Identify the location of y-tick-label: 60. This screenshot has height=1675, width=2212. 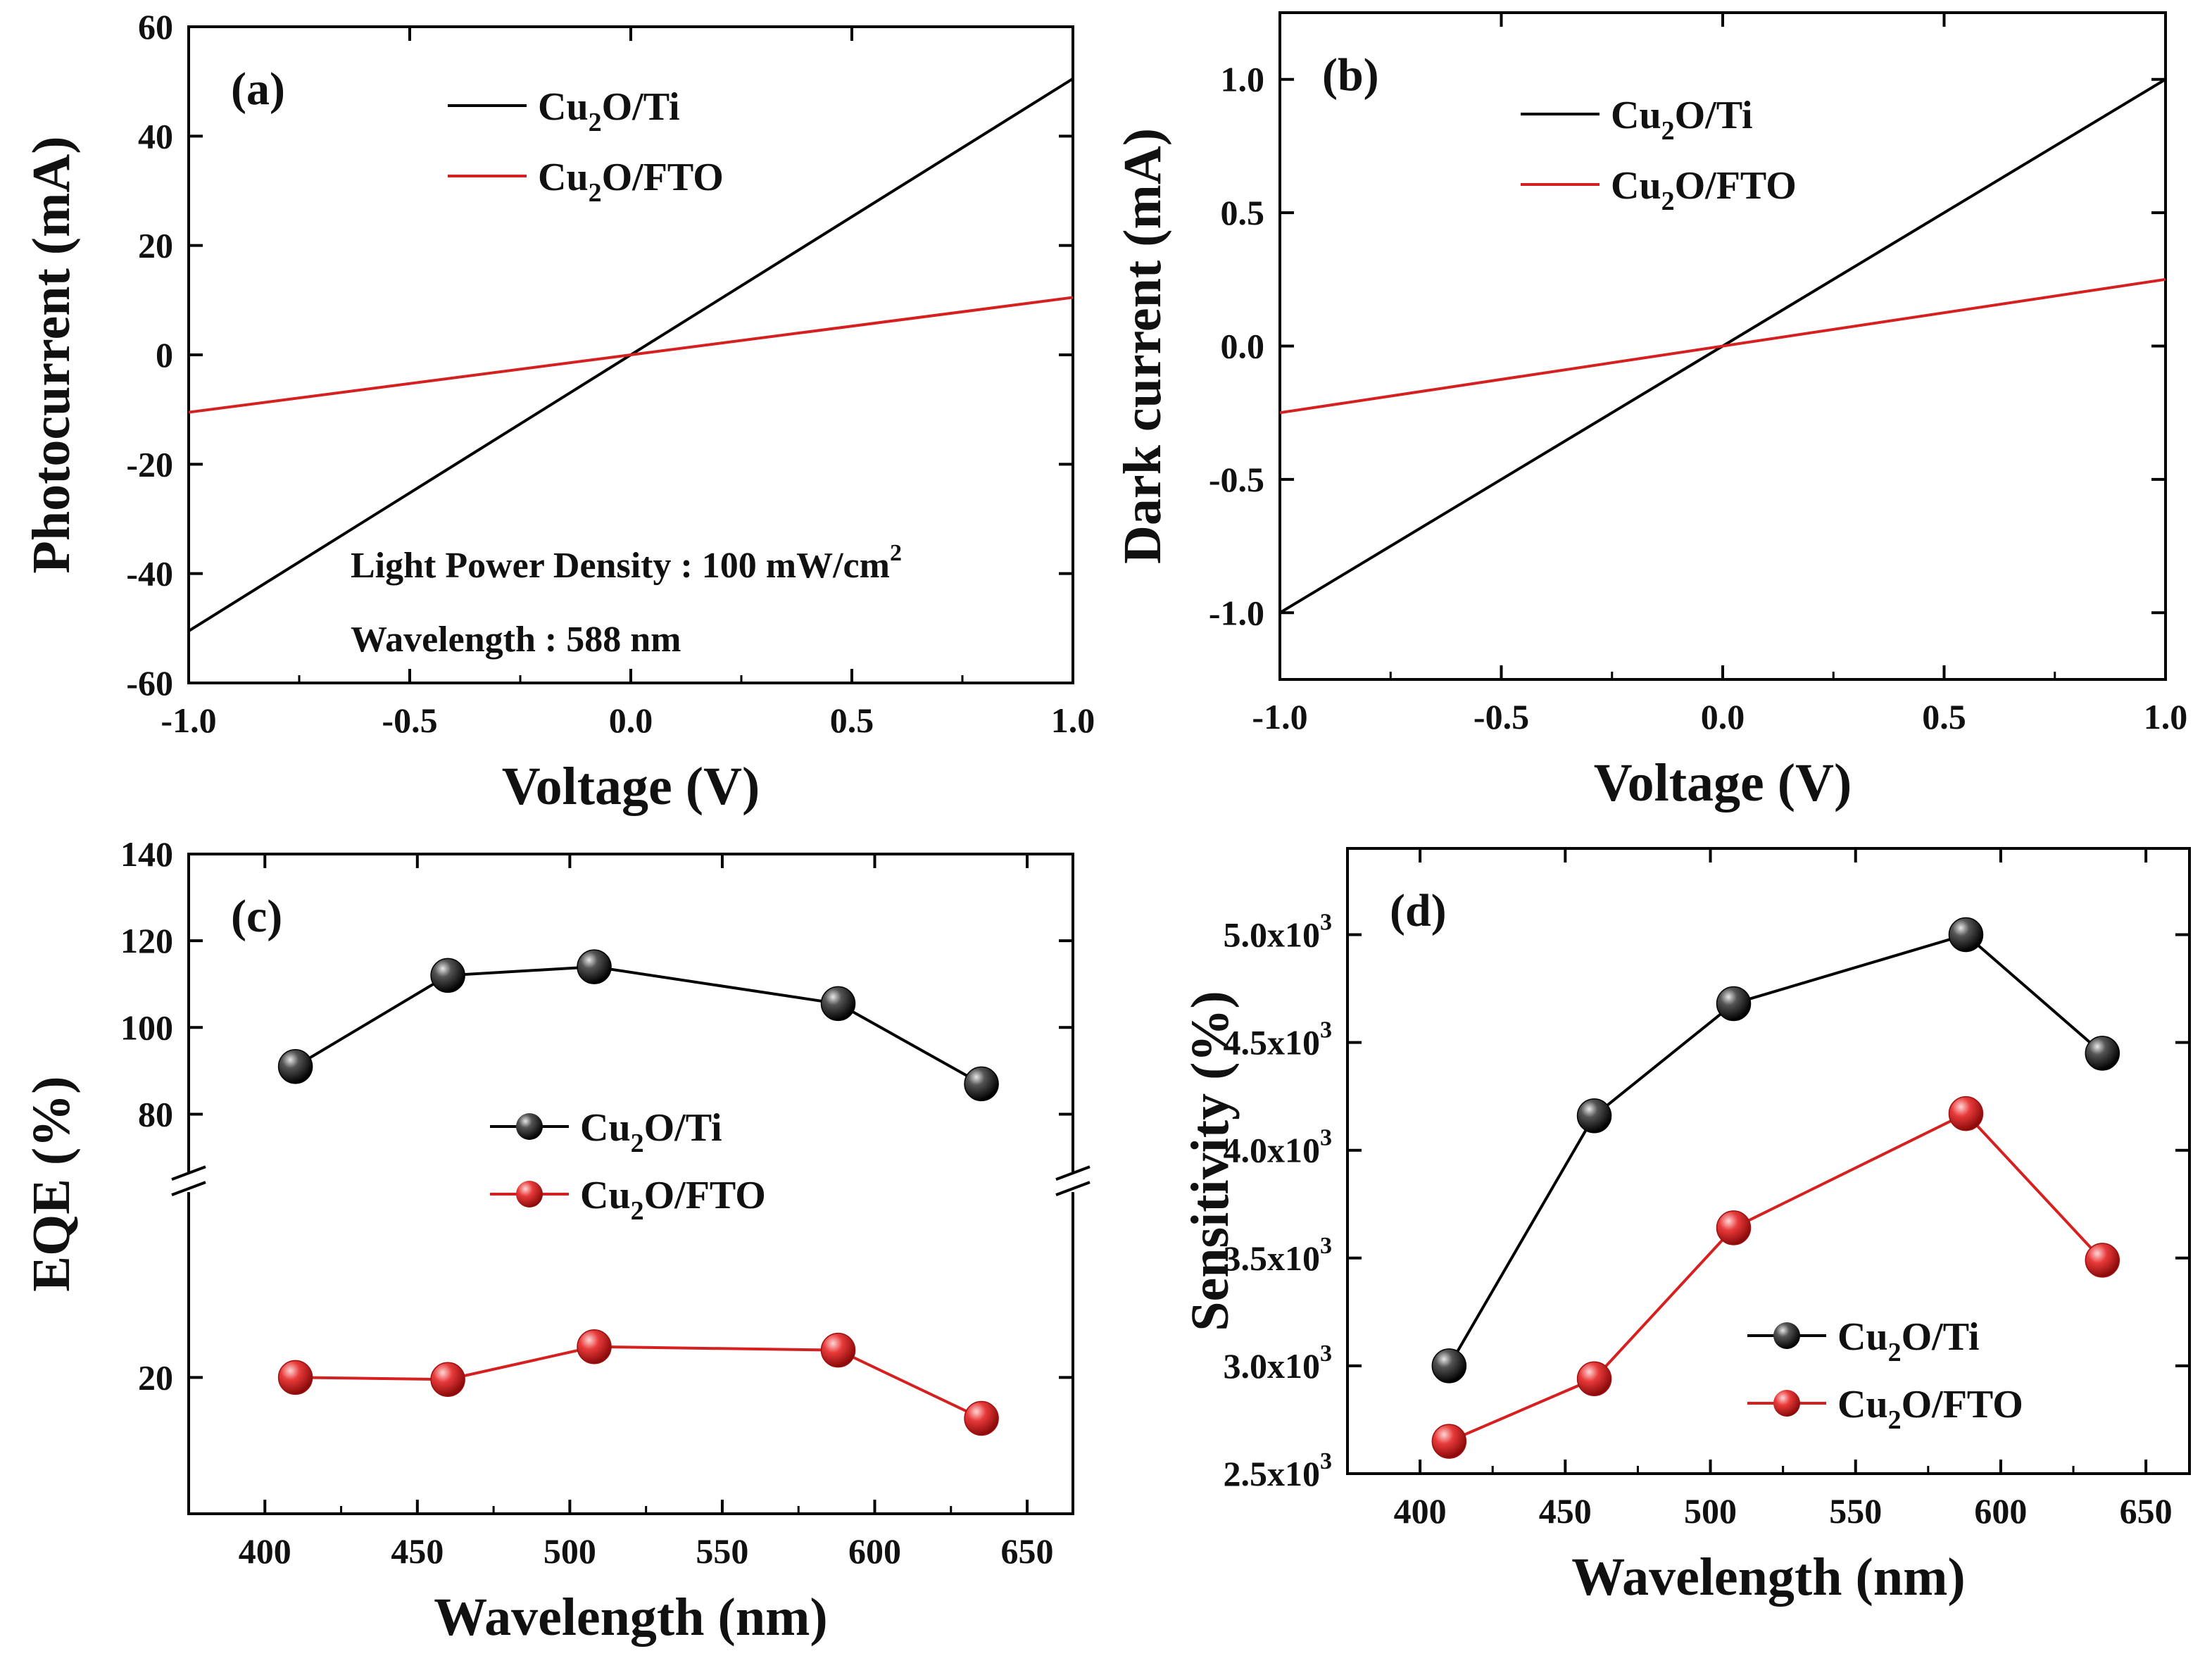
(155, 26).